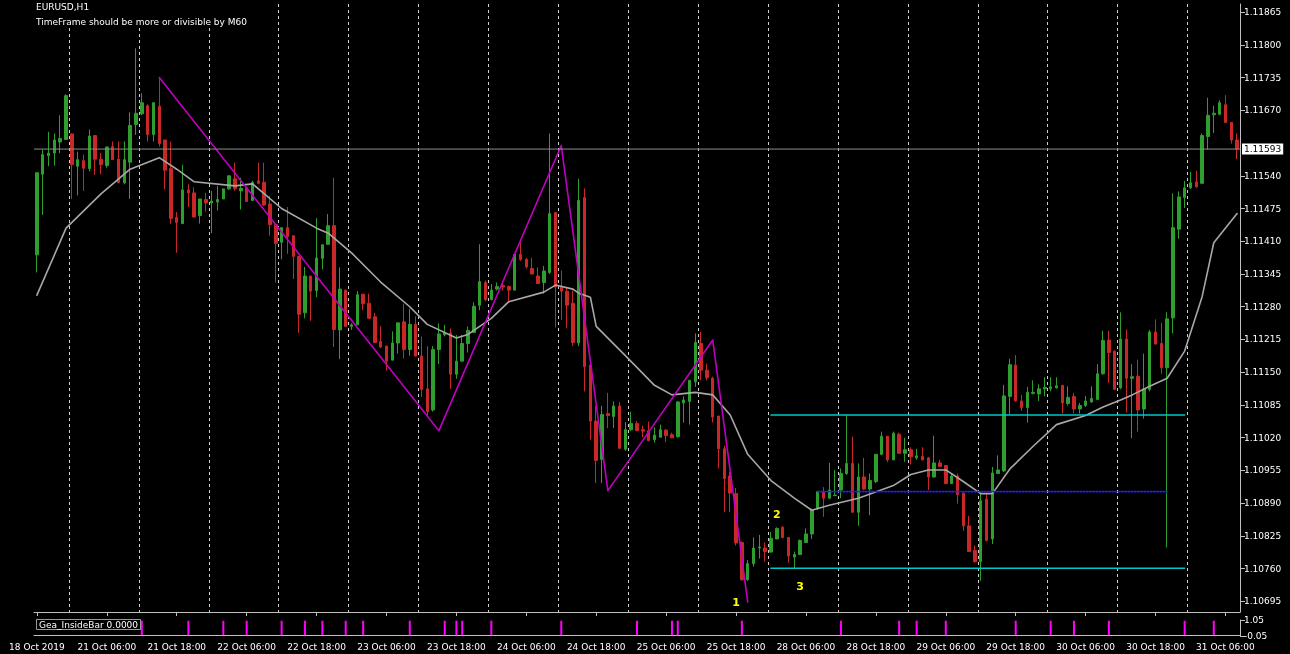 The width and height of the screenshot is (1290, 654). What do you see at coordinates (1263, 175) in the screenshot?
I see `y-tick-label: 1.11540` at bounding box center [1263, 175].